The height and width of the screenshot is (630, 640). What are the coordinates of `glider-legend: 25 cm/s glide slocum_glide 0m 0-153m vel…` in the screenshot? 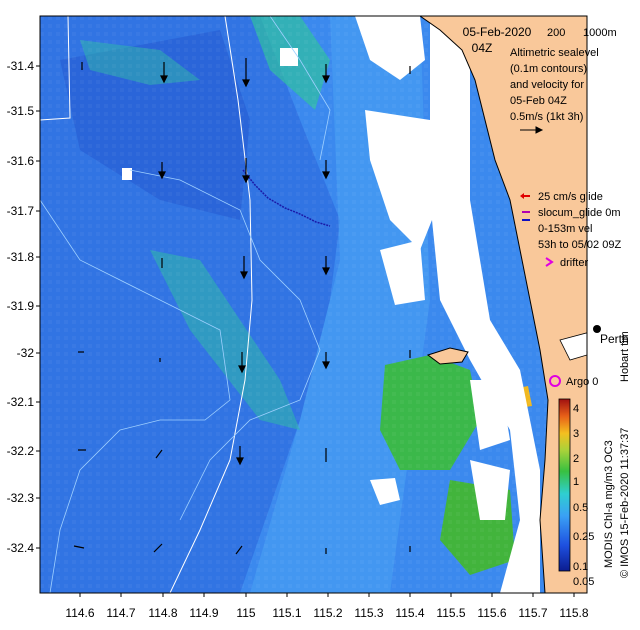 It's located at (570, 230).